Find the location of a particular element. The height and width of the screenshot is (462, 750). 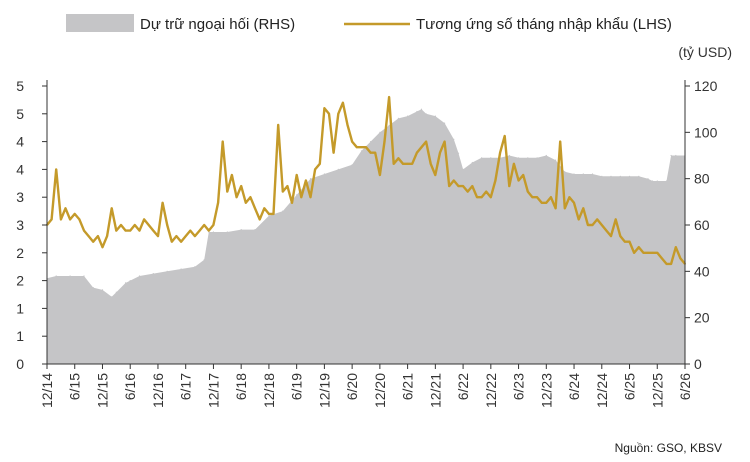

left-tick-label: 0 is located at coordinates (20, 364).